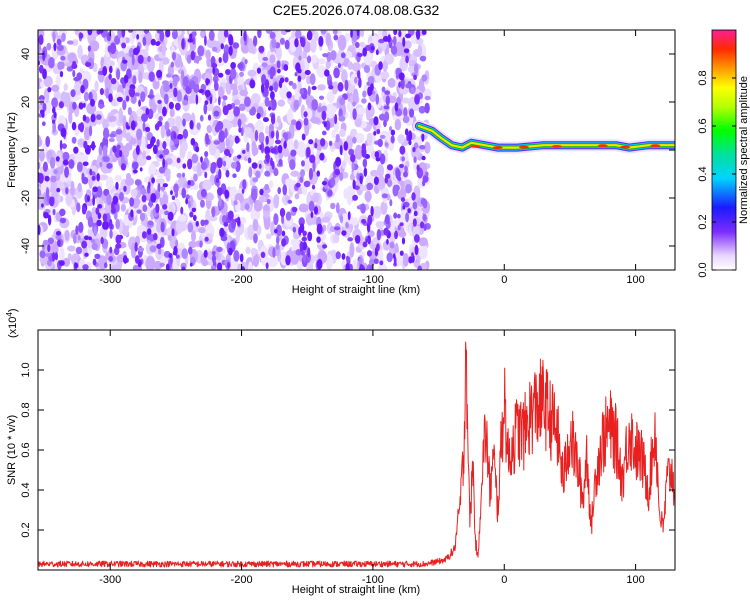 The height and width of the screenshot is (605, 750). I want to click on spectrogram-y-tick-label: 20, so click(26, 102).